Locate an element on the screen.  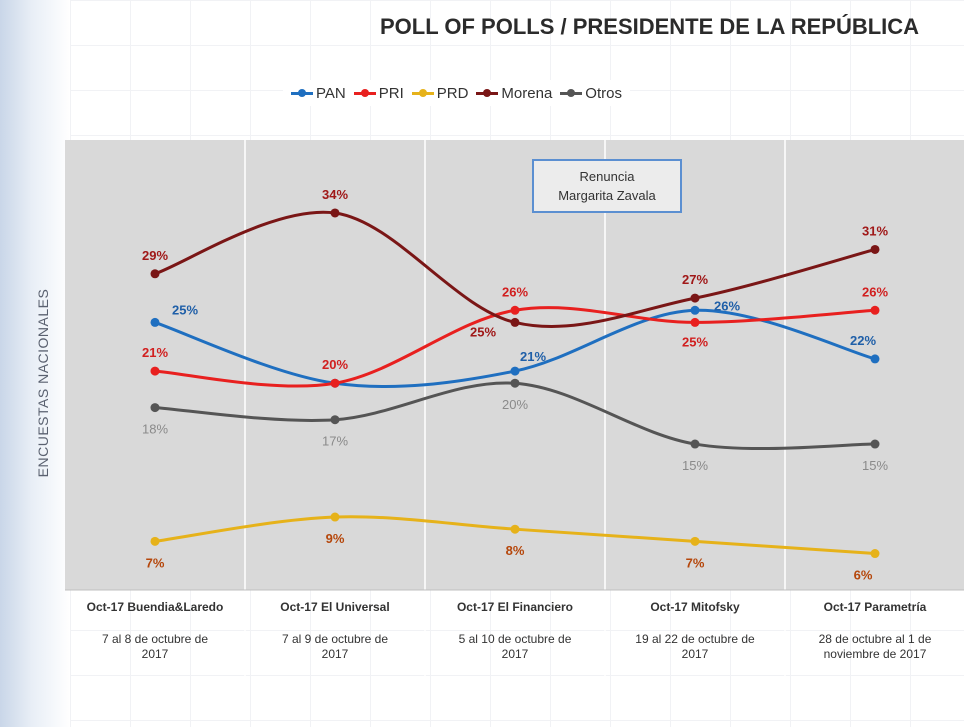
side-decoration is located at coordinates (35, 363).